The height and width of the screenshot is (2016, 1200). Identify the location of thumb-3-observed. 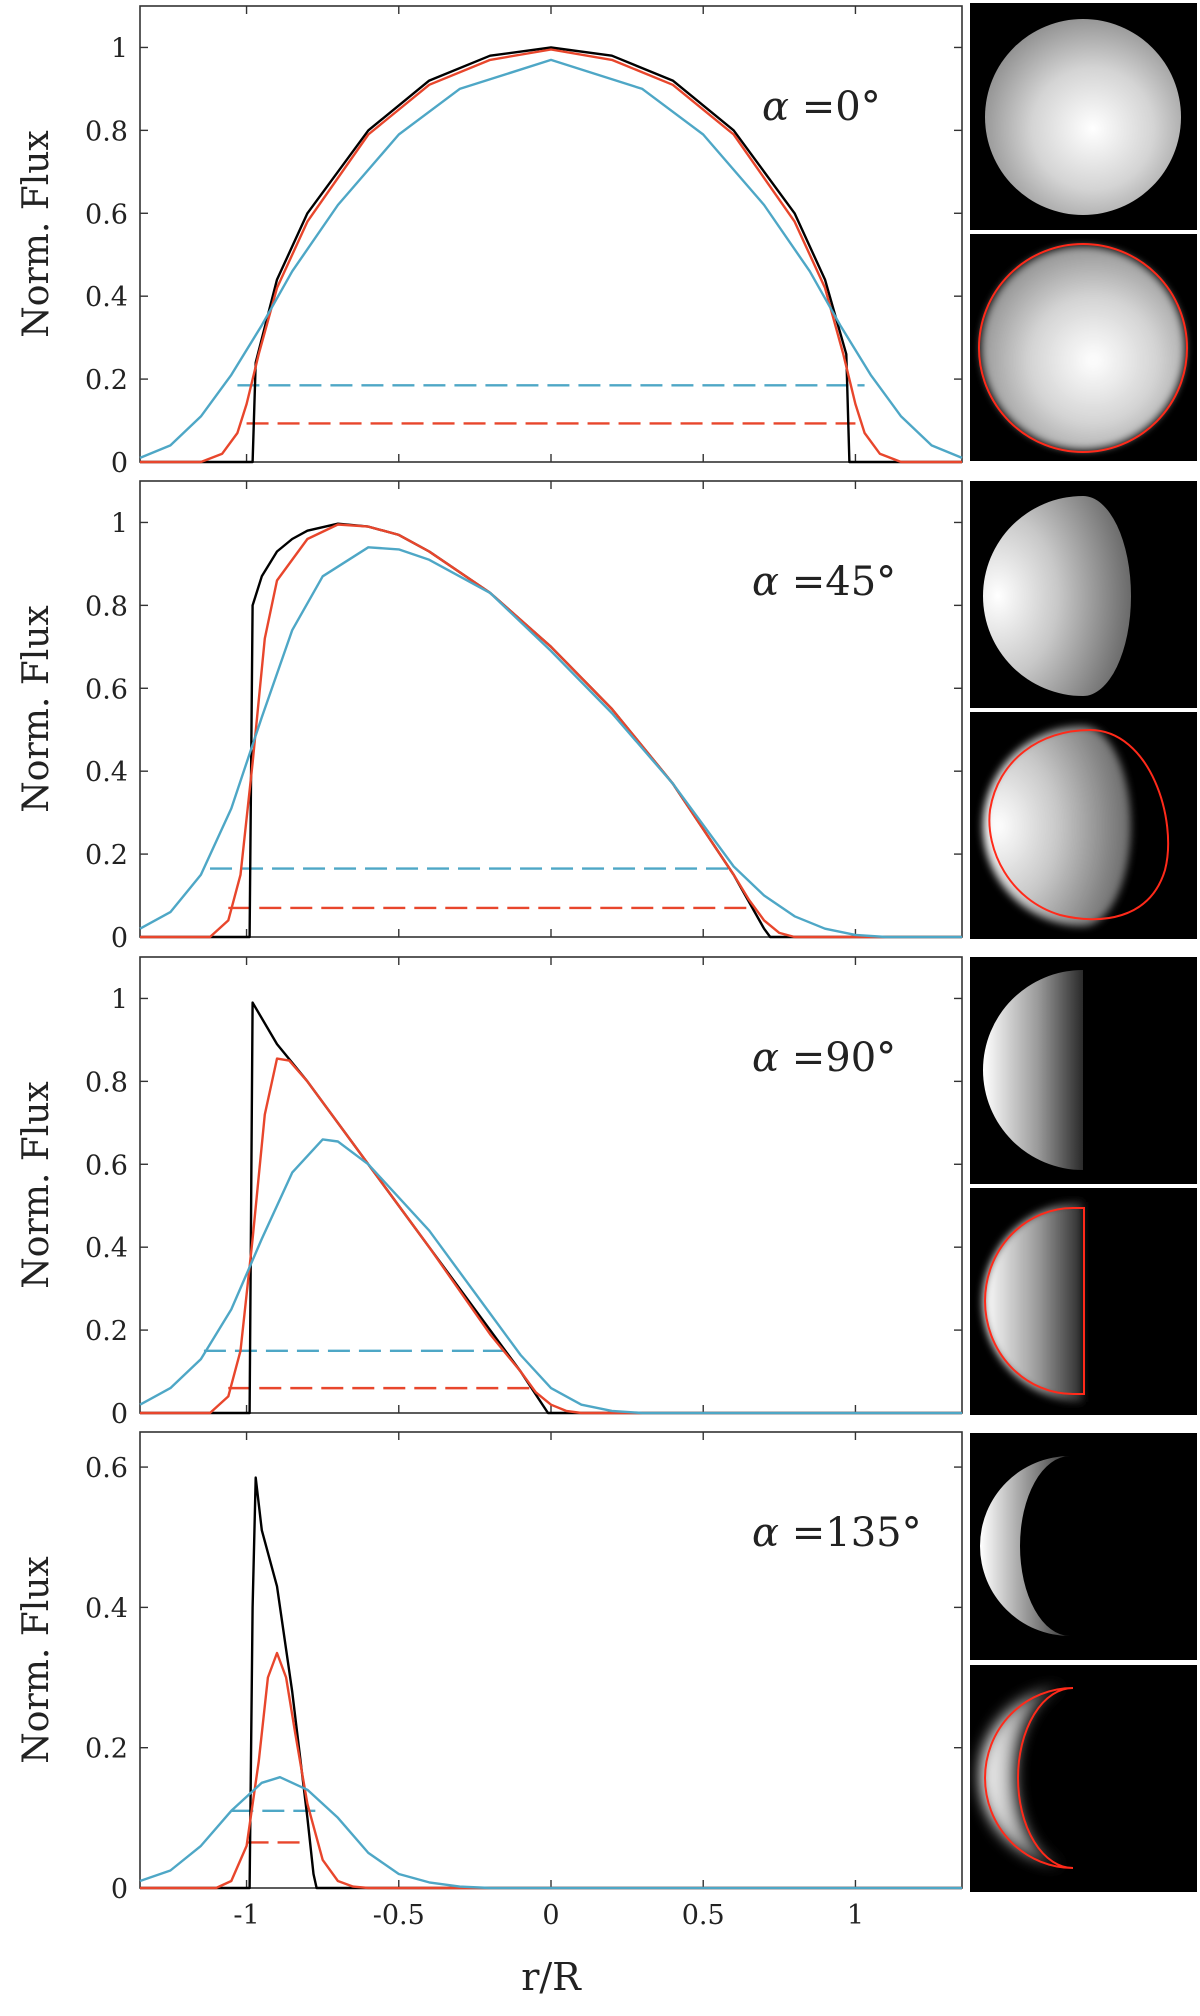
(1083, 1301).